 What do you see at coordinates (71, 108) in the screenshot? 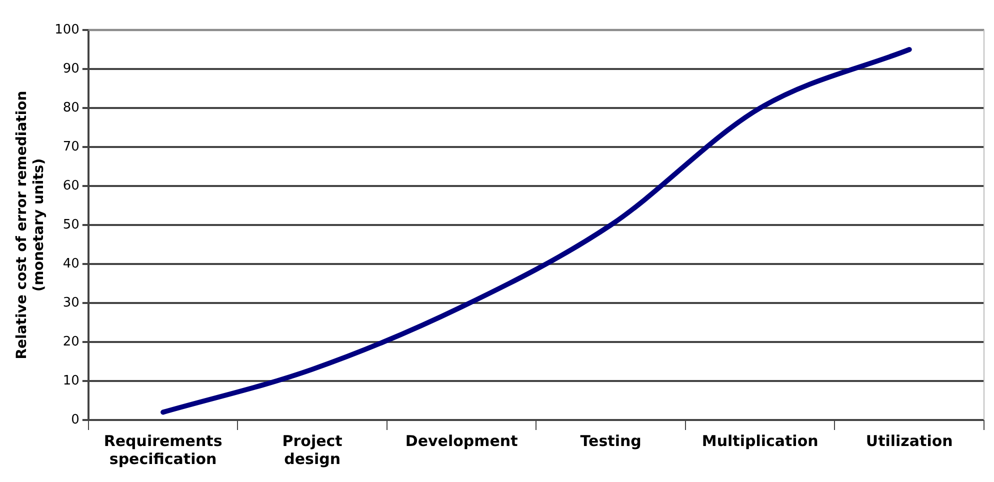
I see `y-tick-label: 80` at bounding box center [71, 108].